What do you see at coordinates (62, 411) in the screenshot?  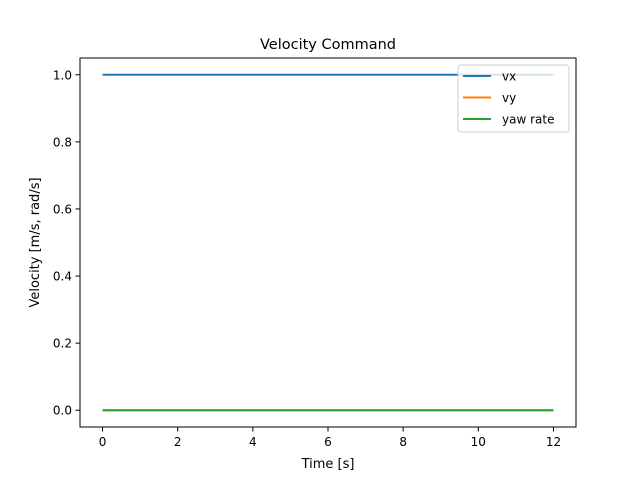 I see `y-tick-label: 0.0` at bounding box center [62, 411].